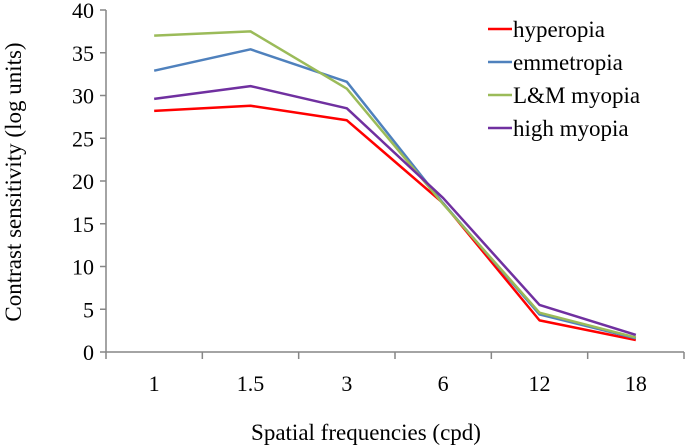 This screenshot has height=447, width=685. What do you see at coordinates (83, 96) in the screenshot?
I see `y-tick-label: 30` at bounding box center [83, 96].